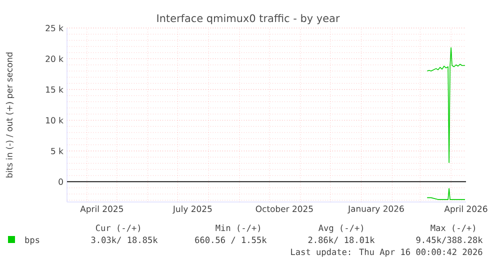  Describe the element at coordinates (55, 120) in the screenshot. I see `y-tick-label: 10 k` at that location.